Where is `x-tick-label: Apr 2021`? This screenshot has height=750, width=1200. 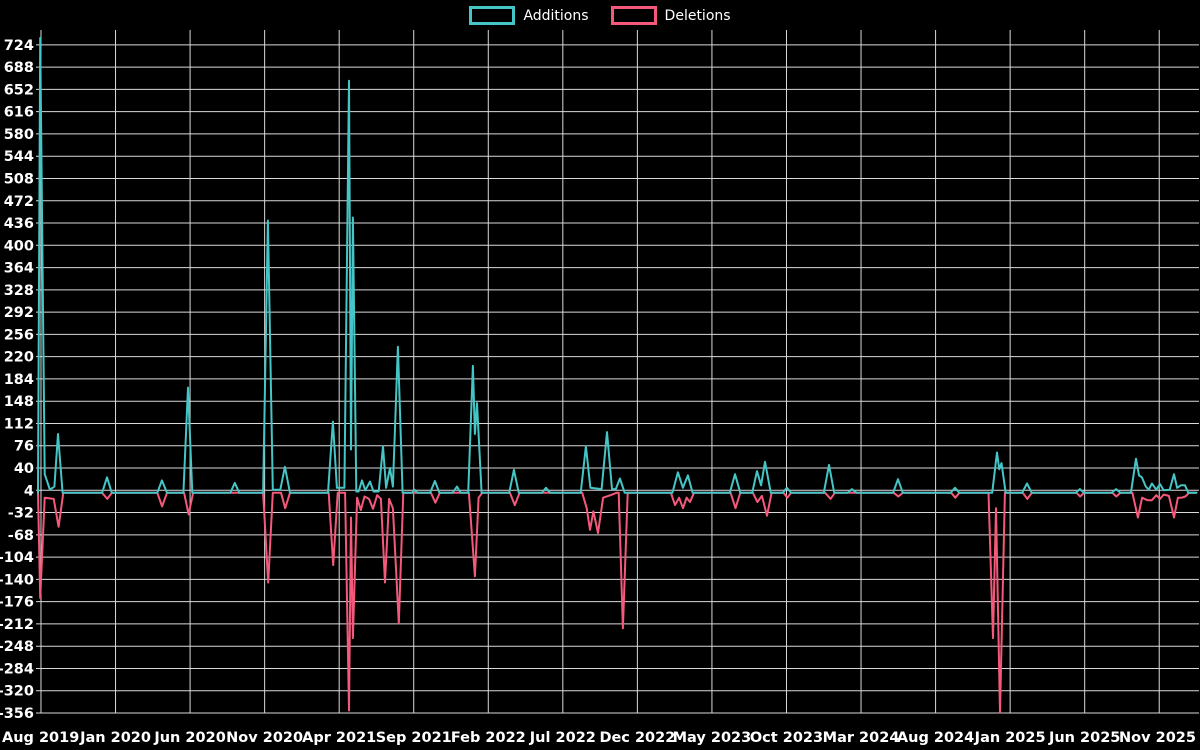
x-tick-label: Apr 2021 is located at coordinates (339, 738).